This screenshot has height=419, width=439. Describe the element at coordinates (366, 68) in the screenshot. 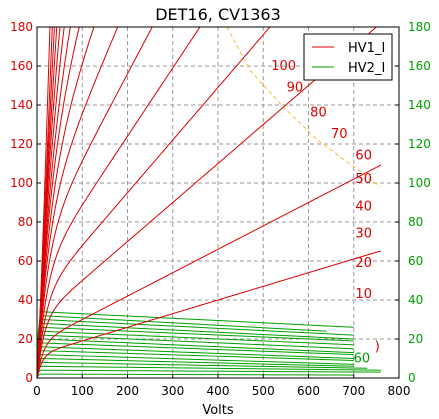

I see `legend-label: HV2_I` at that location.